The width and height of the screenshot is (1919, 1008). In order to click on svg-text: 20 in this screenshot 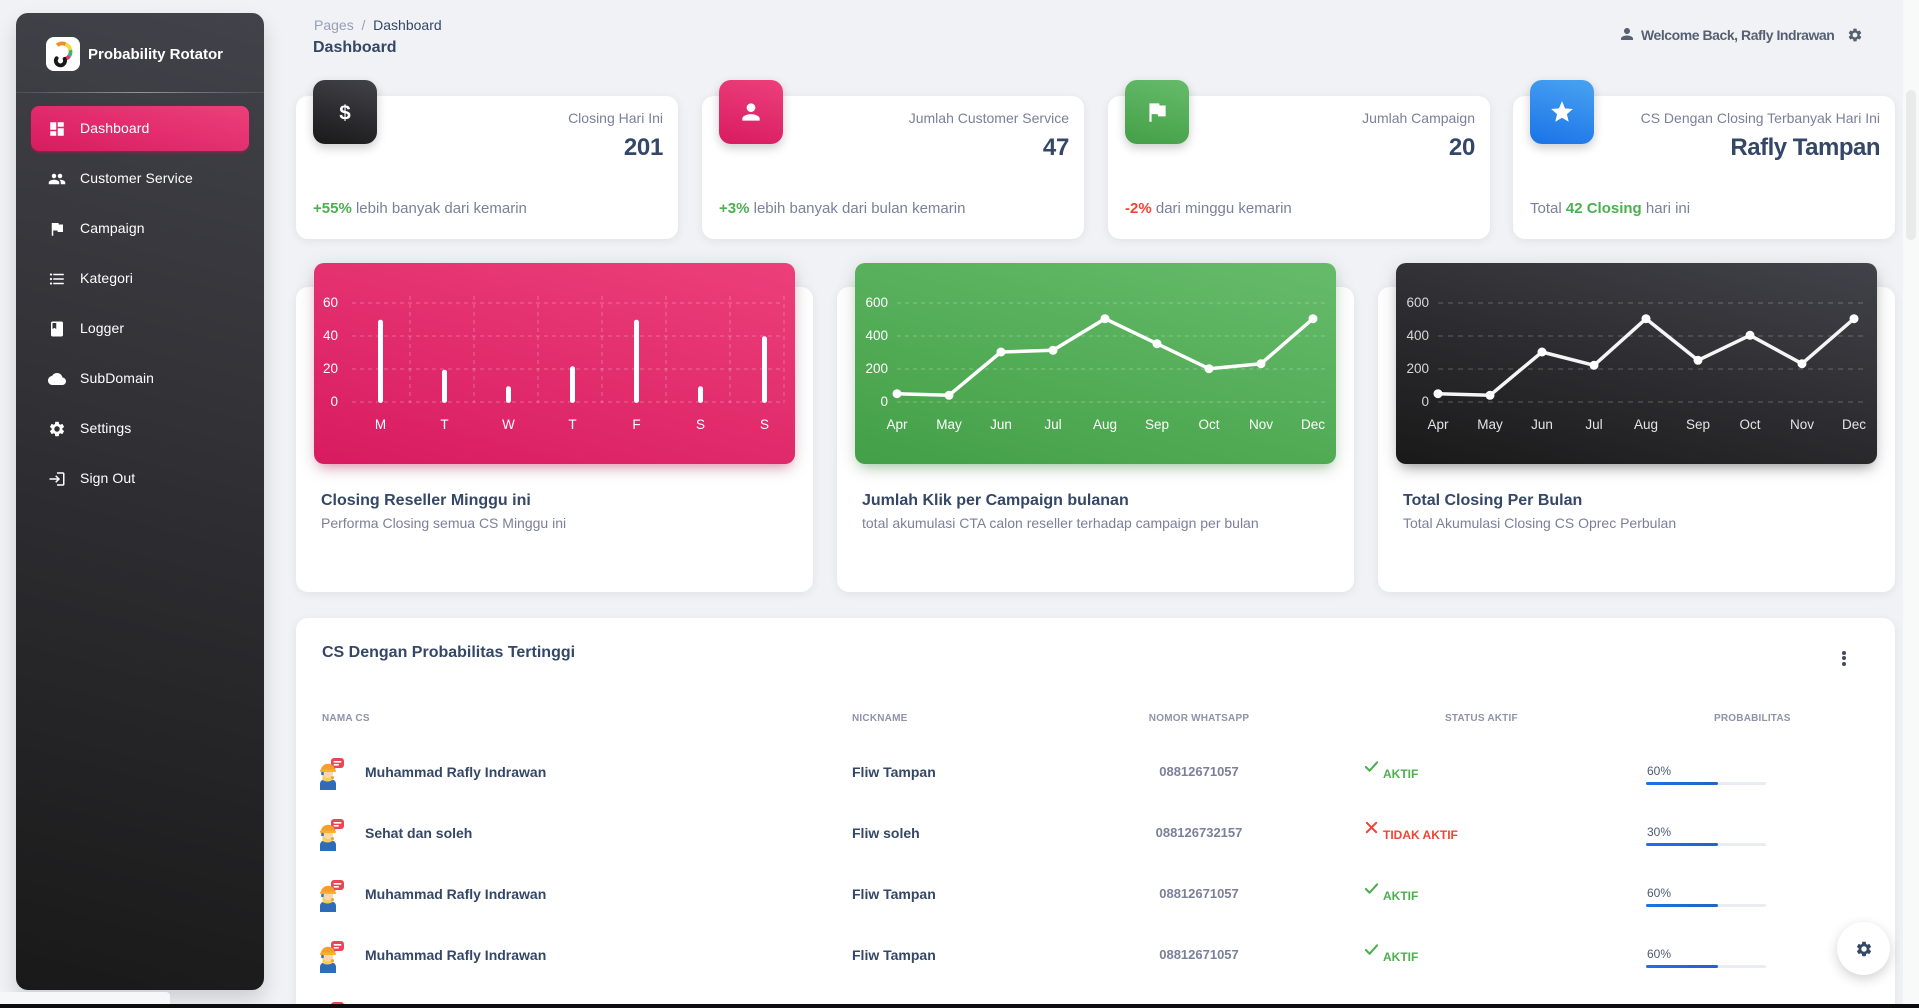, I will do `click(330, 368)`.